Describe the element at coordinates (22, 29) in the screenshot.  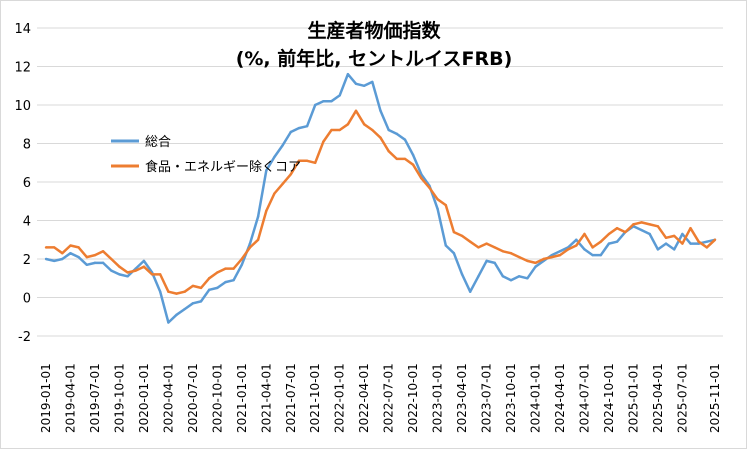
I see `y-tick-label: 14` at that location.